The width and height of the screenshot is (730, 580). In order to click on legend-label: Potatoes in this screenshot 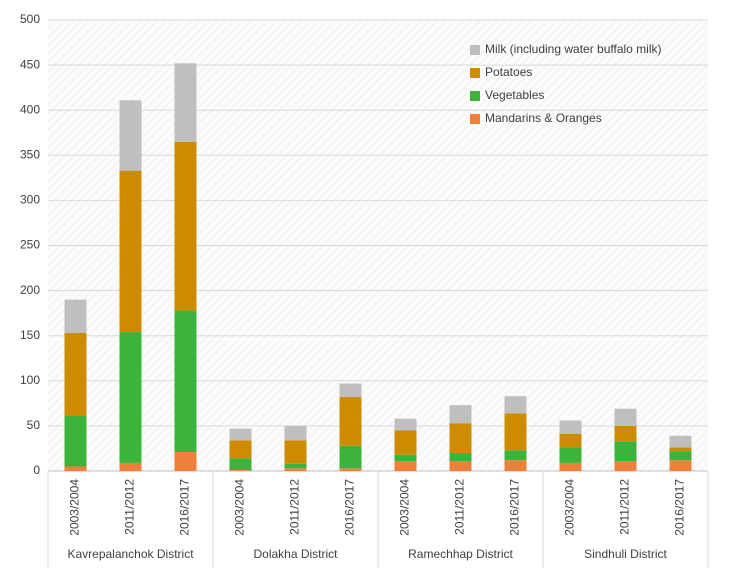, I will do `click(508, 72)`.